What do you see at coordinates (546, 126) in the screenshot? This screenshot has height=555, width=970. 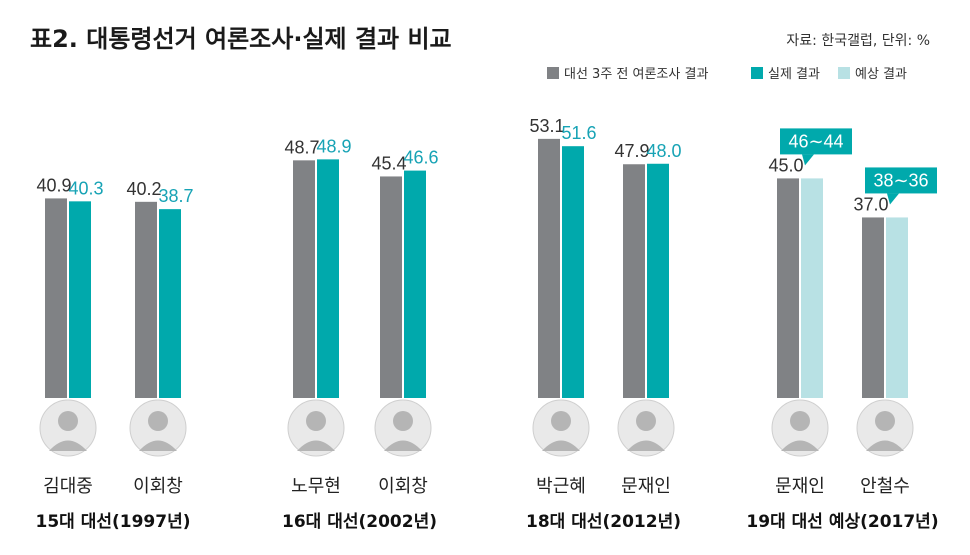 I see `value-label-poll: 53.1` at bounding box center [546, 126].